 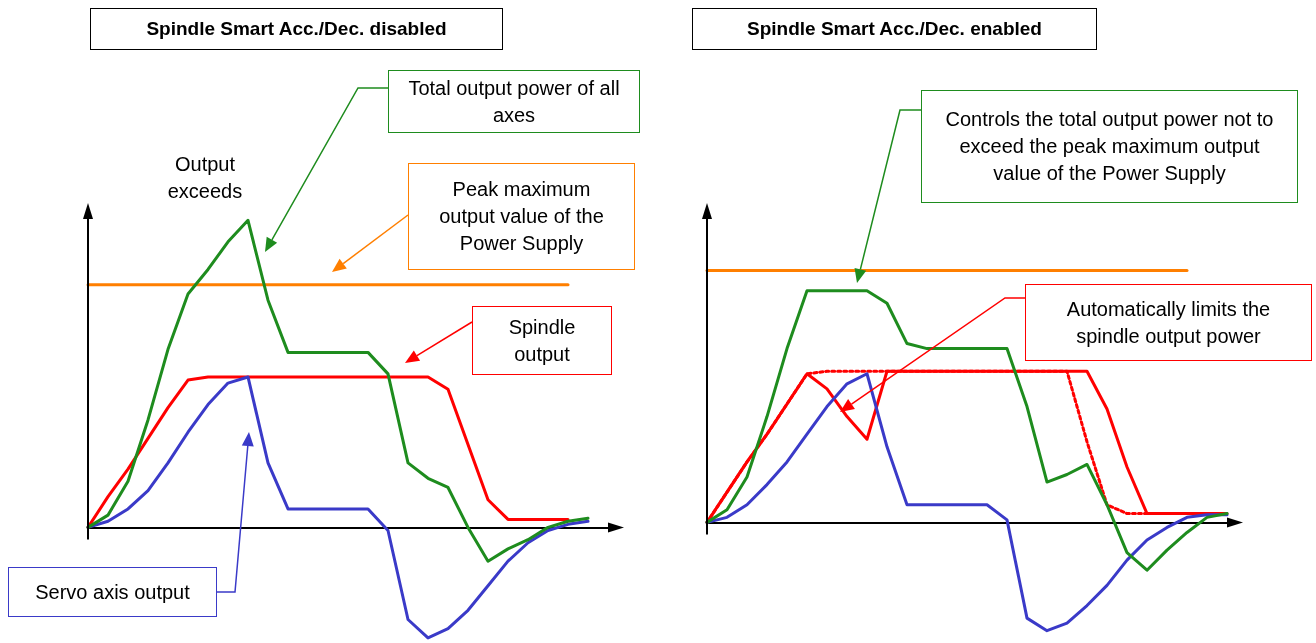 I want to click on callout-box: Automatically limits the spindle output power, so click(x=1168, y=322).